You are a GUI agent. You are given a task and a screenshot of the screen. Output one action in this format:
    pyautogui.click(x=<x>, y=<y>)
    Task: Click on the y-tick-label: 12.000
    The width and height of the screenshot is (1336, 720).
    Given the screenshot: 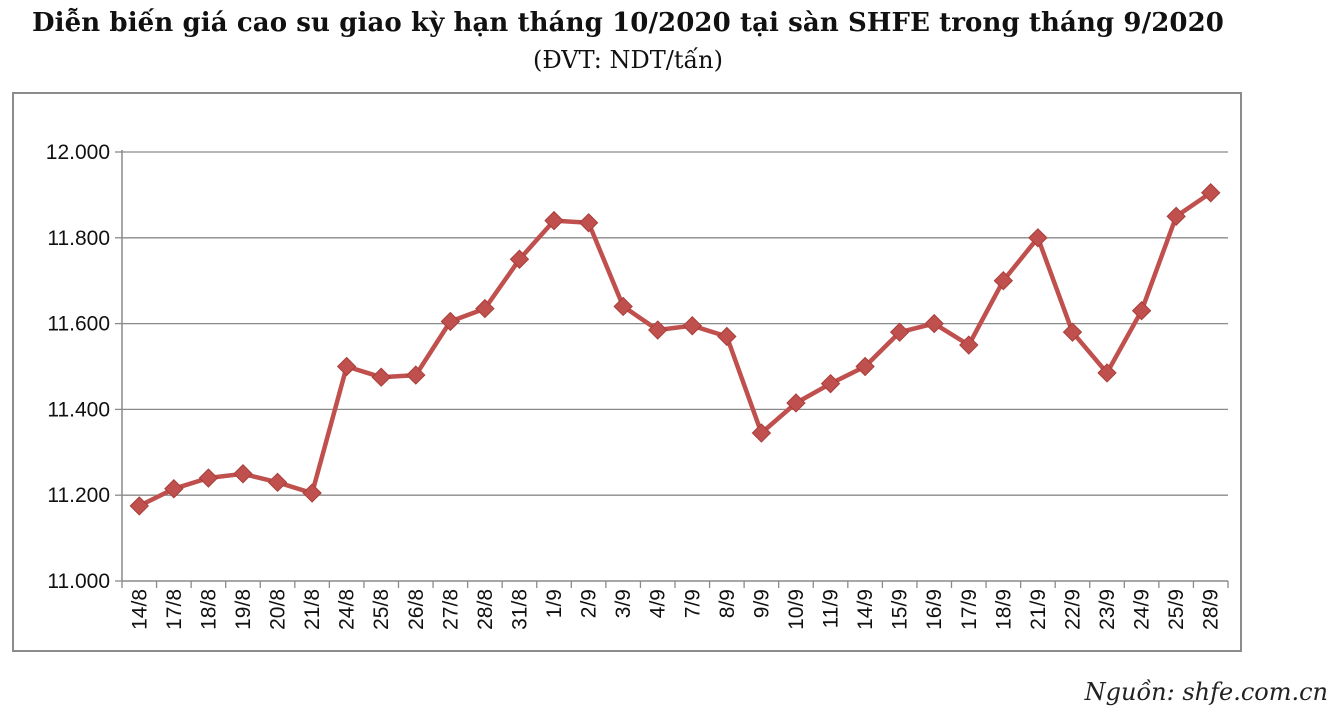 What is the action you would take?
    pyautogui.click(x=78, y=152)
    